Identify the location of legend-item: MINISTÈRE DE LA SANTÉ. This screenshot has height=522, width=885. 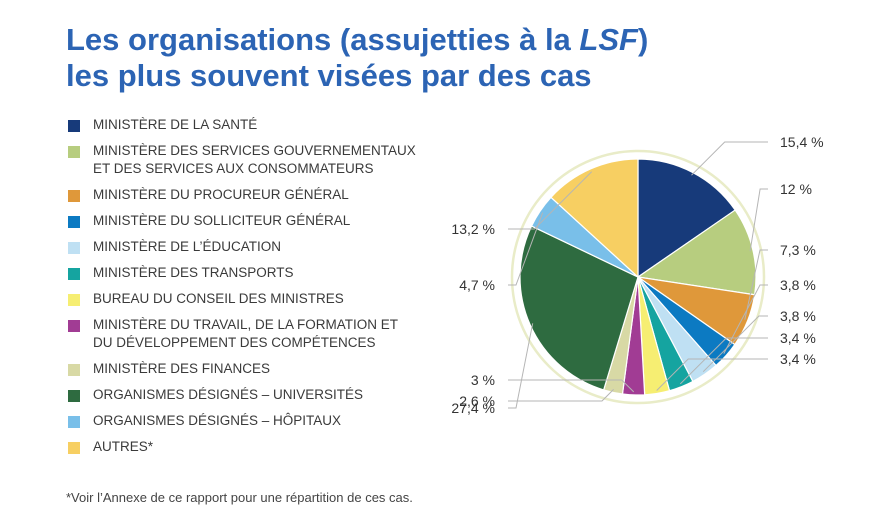
(243, 125).